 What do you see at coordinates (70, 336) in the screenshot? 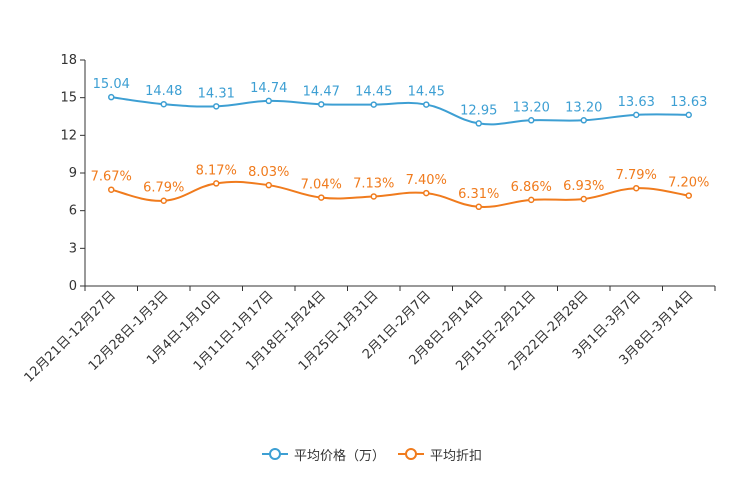
I see `x-tick-label: 12月21日-12月27日` at bounding box center [70, 336].